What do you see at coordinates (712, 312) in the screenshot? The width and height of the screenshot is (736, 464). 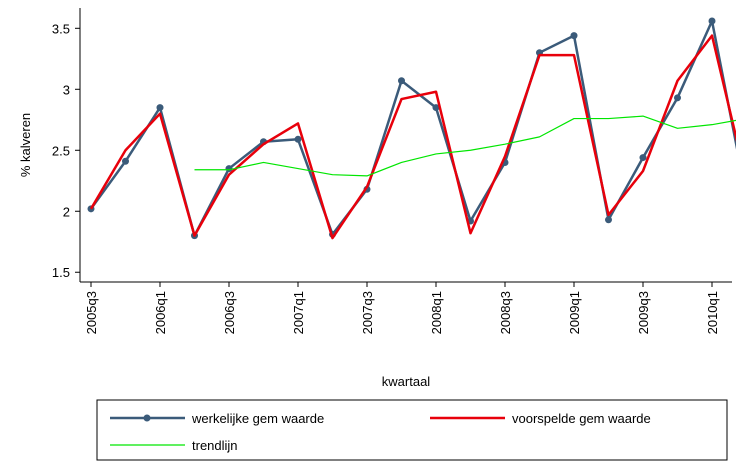 I see `x-tick-label: 2010q1` at bounding box center [712, 312].